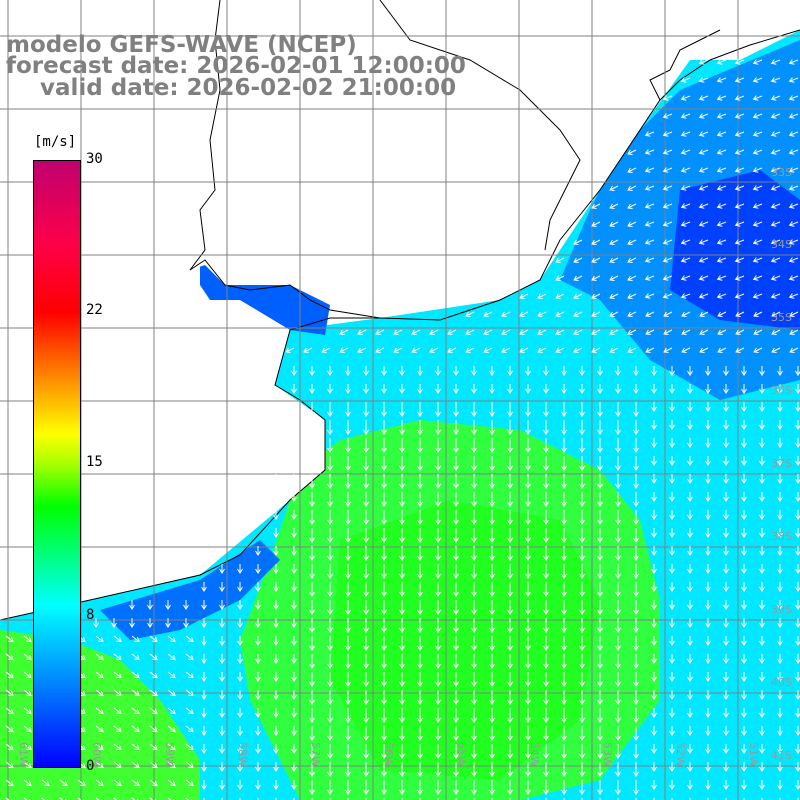  Describe the element at coordinates (781, 390) in the screenshot. I see `latitude-label: 36S` at that location.